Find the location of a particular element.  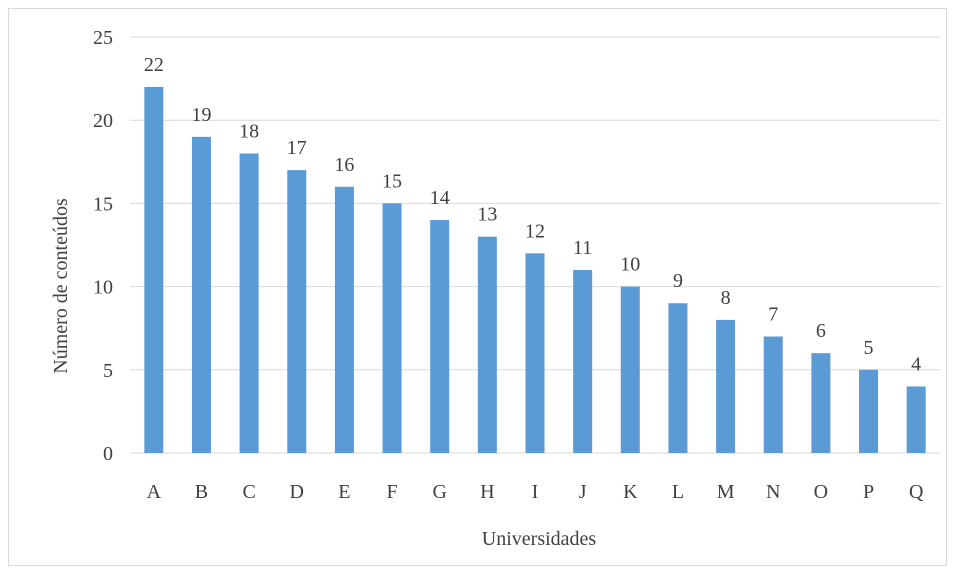

x-tick-label-I: I is located at coordinates (535, 492).